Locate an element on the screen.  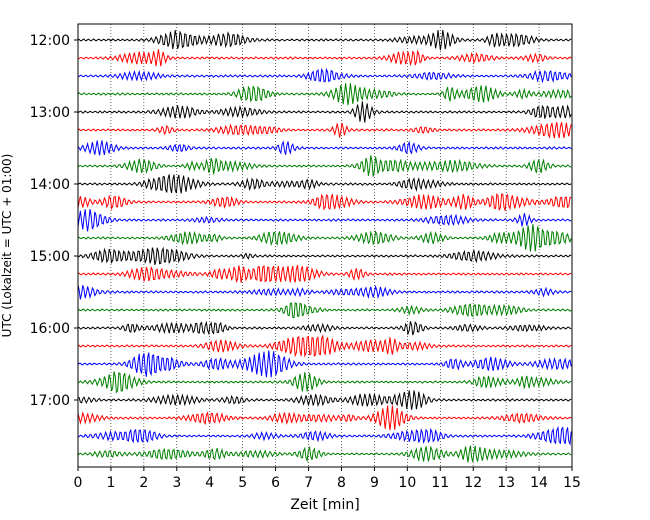
x-tick-label-5: 5 is located at coordinates (242, 483).